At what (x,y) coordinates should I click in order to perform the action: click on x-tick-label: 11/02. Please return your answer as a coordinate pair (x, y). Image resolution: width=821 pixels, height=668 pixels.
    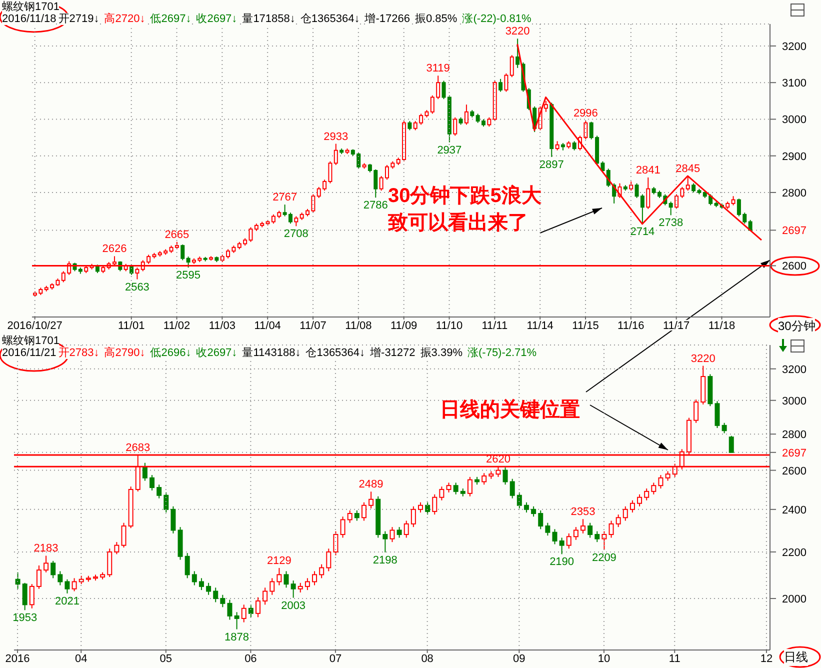
    Looking at the image, I should click on (176, 326).